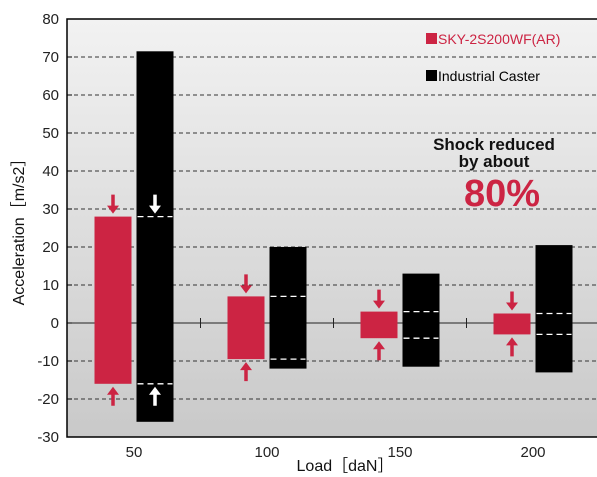 The image size is (597, 477). I want to click on y-tick-label-10: 10, so click(50, 285).